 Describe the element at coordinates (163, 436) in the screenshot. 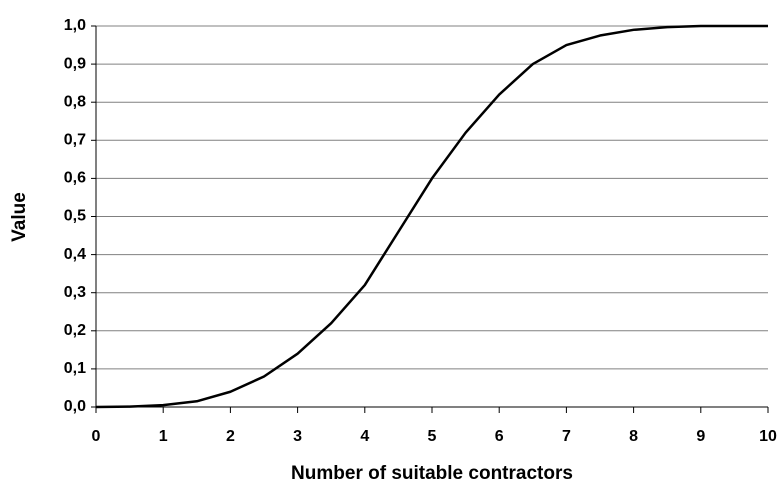

I see `x-tick-label: 1` at that location.